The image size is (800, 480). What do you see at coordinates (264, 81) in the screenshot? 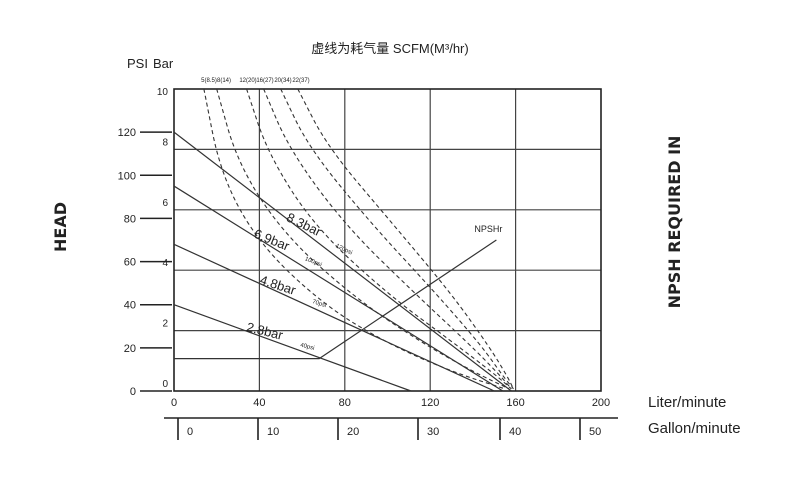
I see `air-consumption-label: 16(27)` at bounding box center [264, 81].